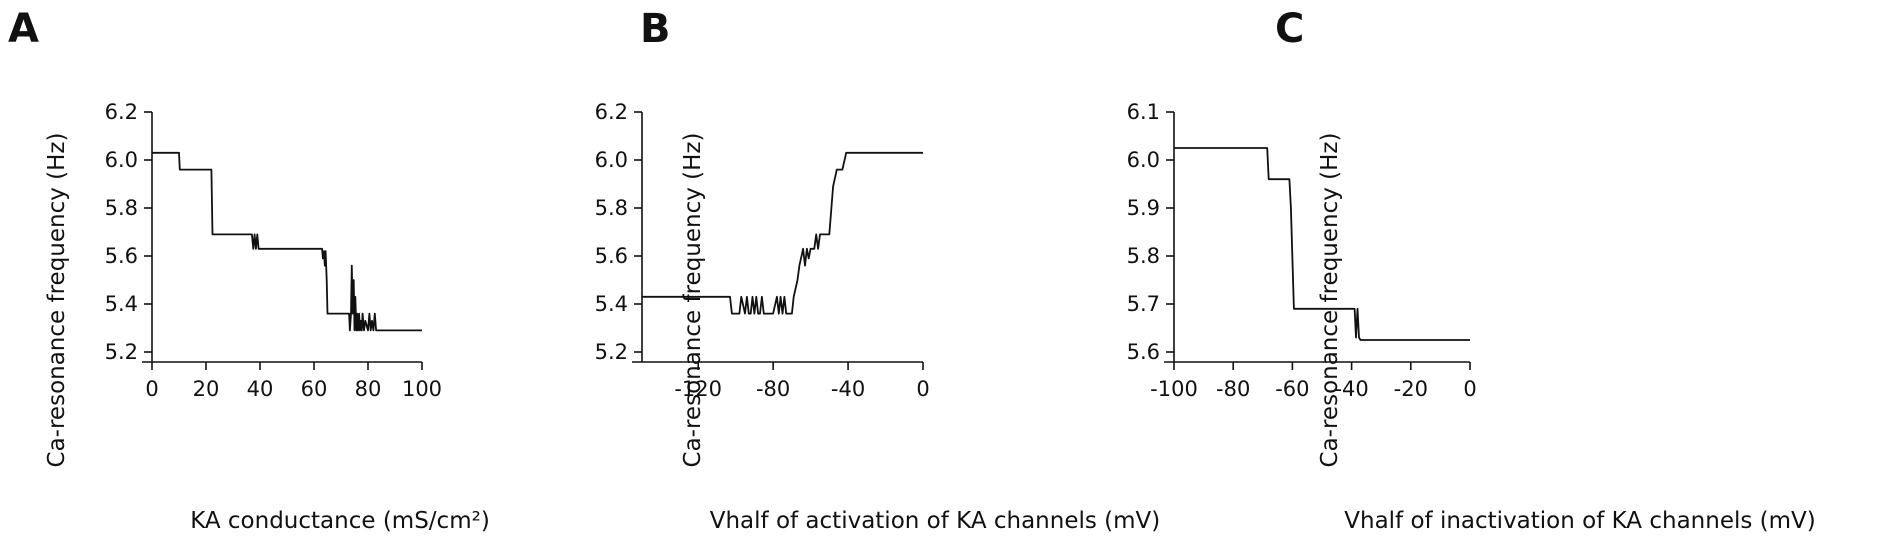  What do you see at coordinates (314, 389) in the screenshot?
I see `panel-a-xtick-label: 60` at bounding box center [314, 389].